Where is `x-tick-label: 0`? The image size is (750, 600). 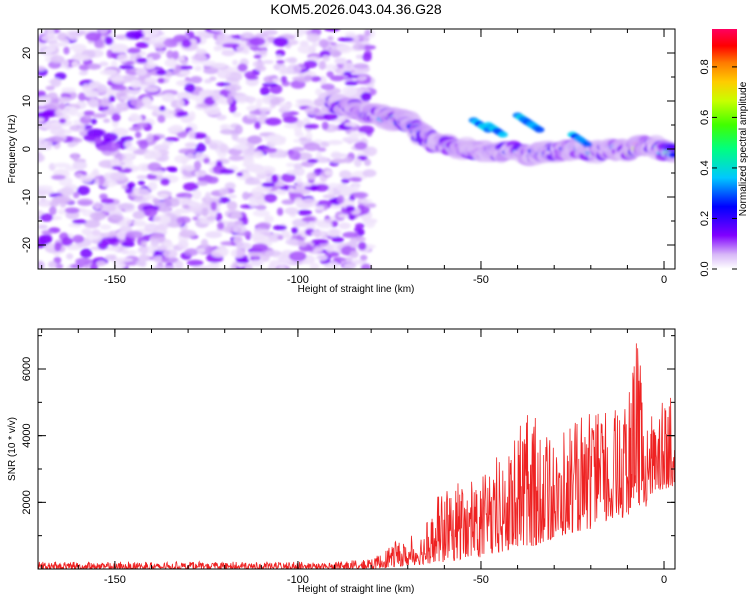
x-tick-label: 0 is located at coordinates (664, 280).